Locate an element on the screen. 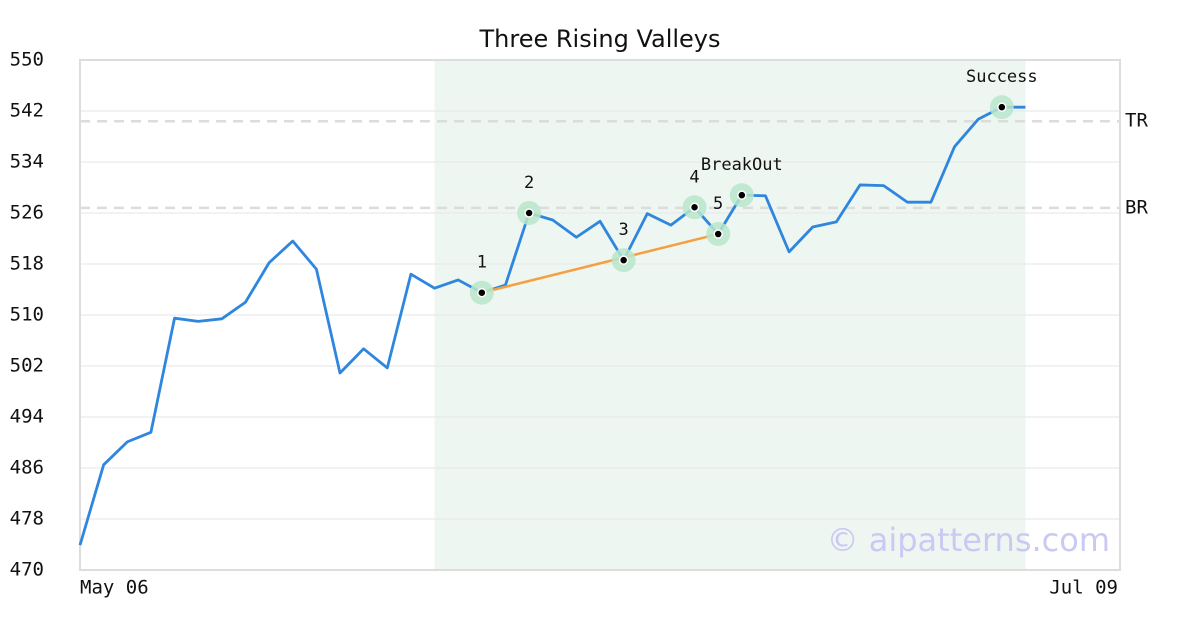 The image size is (1200, 630). y-tick-label: 486 is located at coordinates (27, 468).